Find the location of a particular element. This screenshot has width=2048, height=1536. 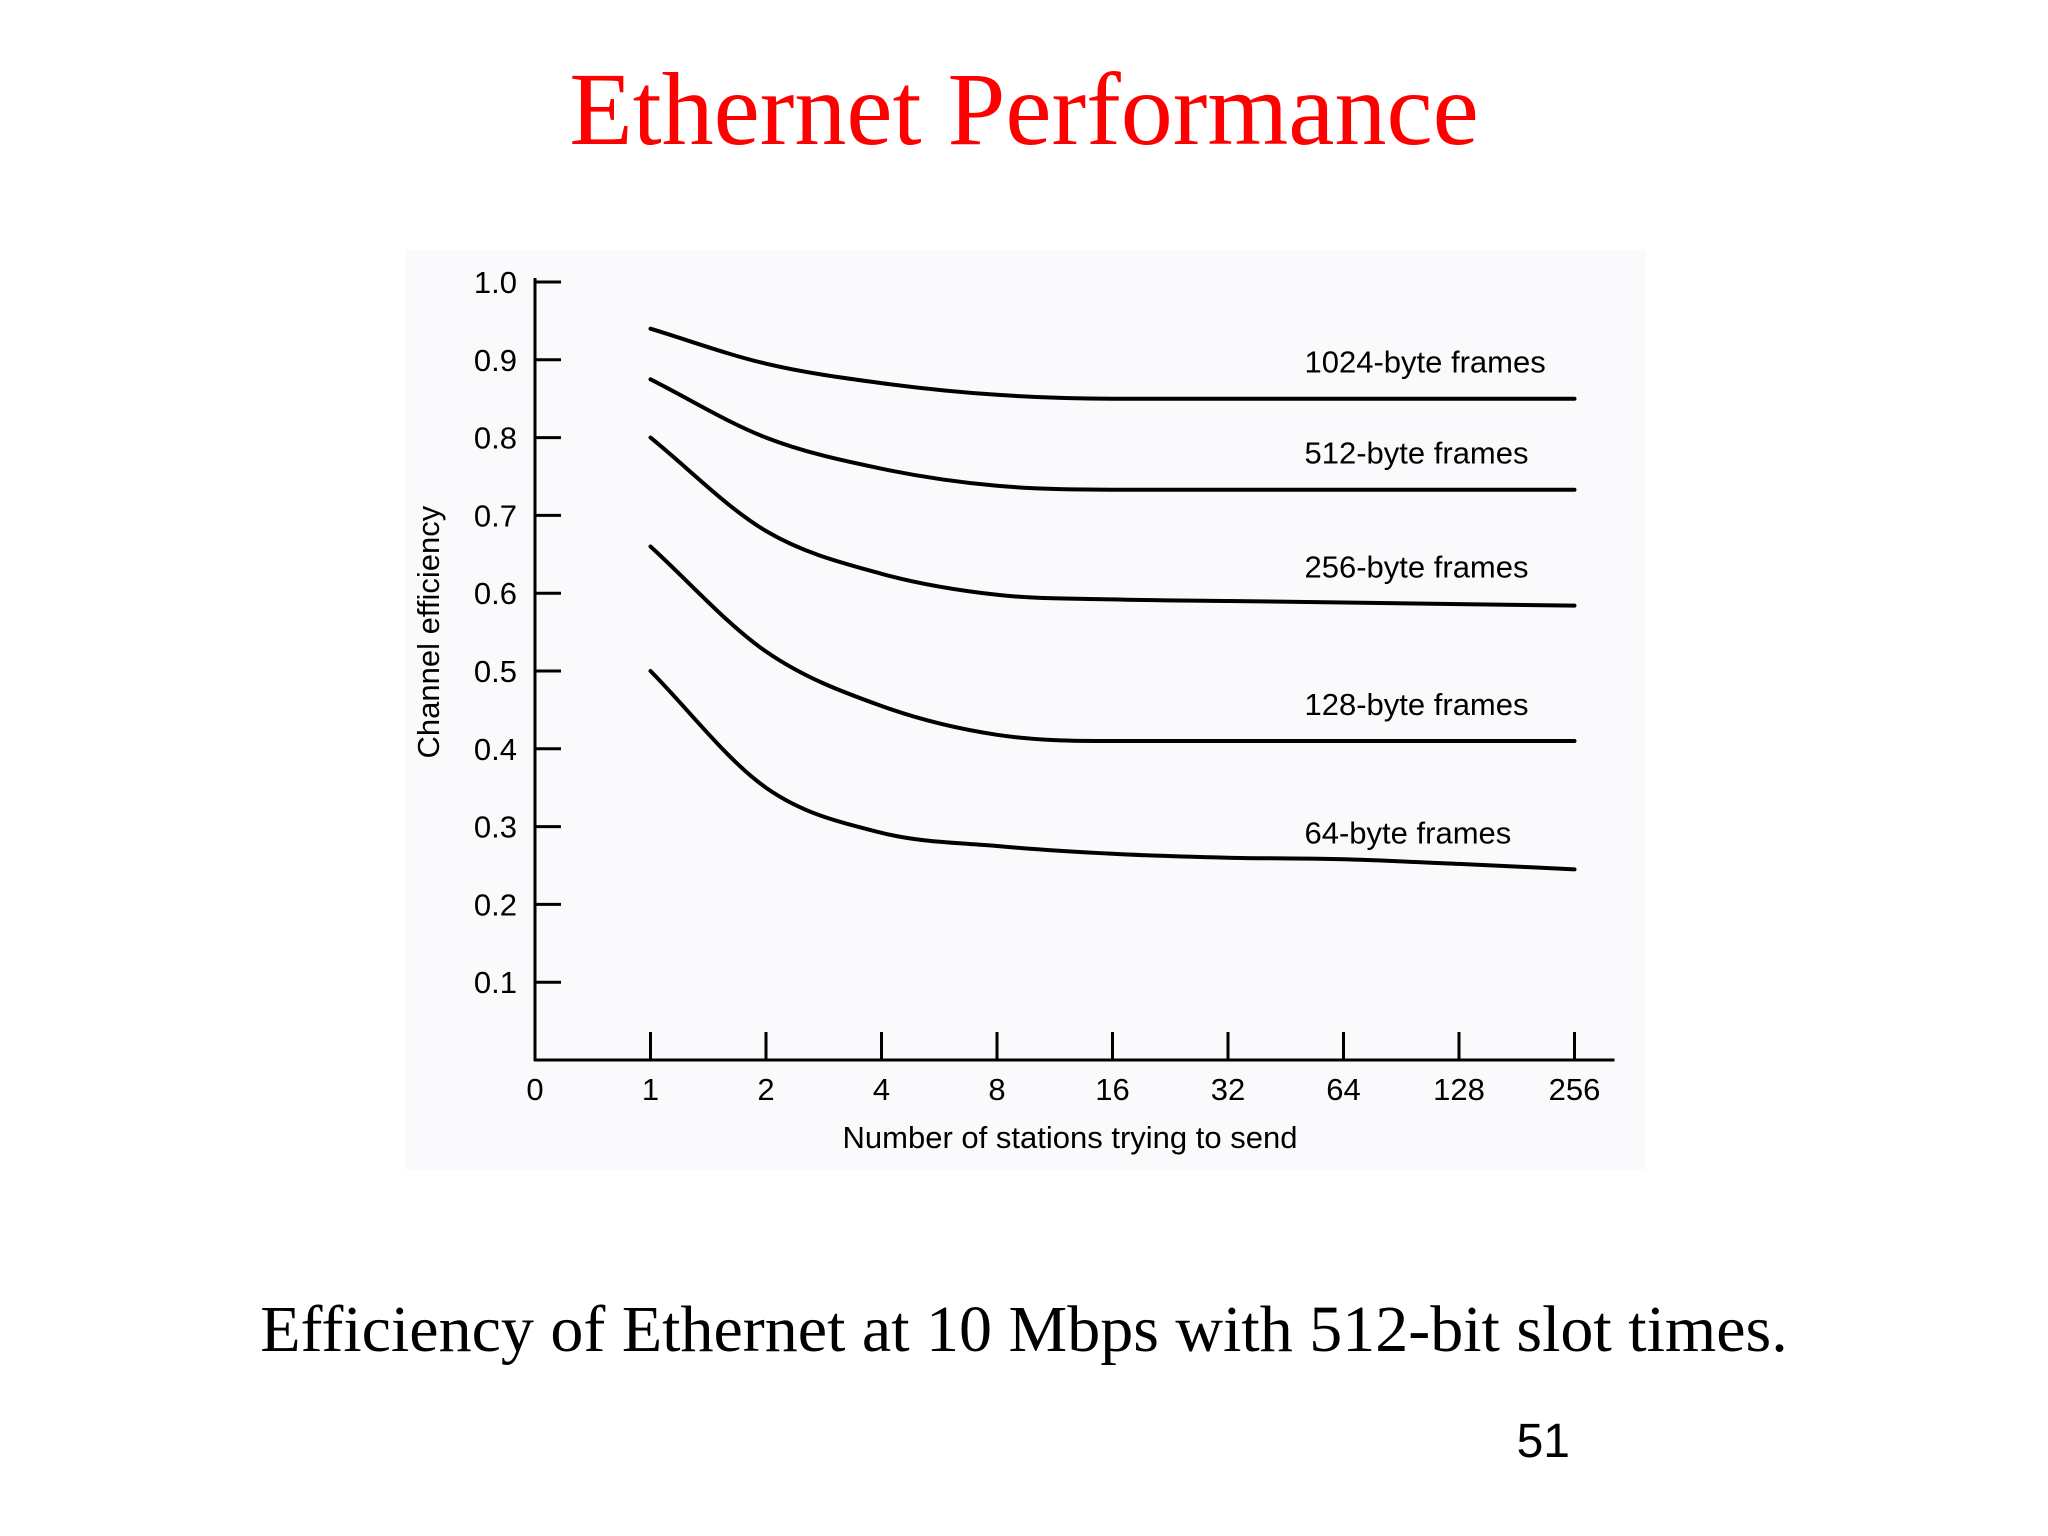

y-tick-label: 0.4 is located at coordinates (495, 749).